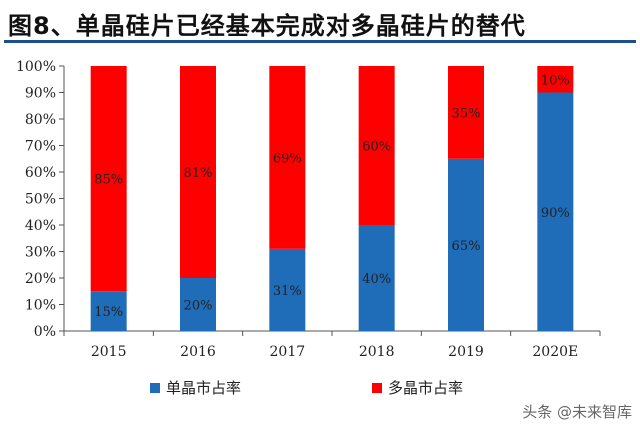 Image resolution: width=640 pixels, height=430 pixels. Describe the element at coordinates (109, 352) in the screenshot. I see `x-tick-label: 2015` at that location.